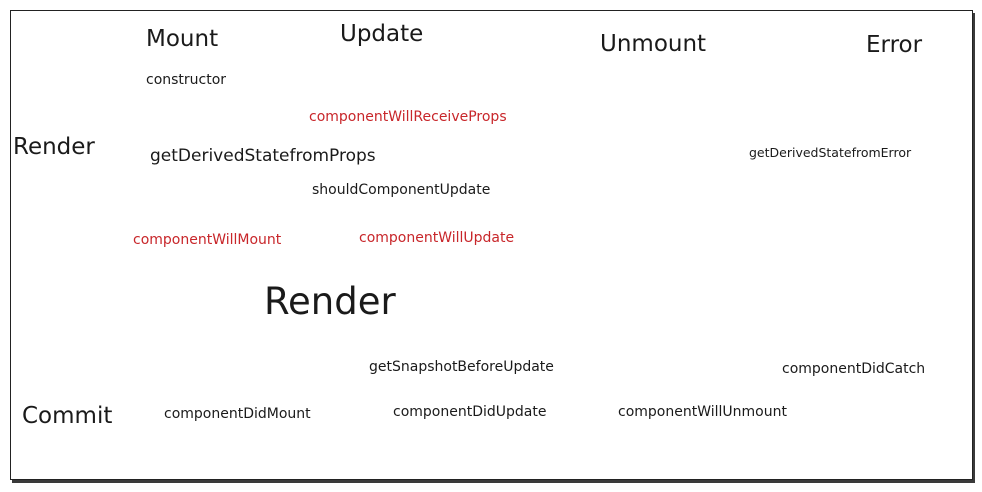  Describe the element at coordinates (330, 301) in the screenshot. I see `phase-render-center: Render` at that location.